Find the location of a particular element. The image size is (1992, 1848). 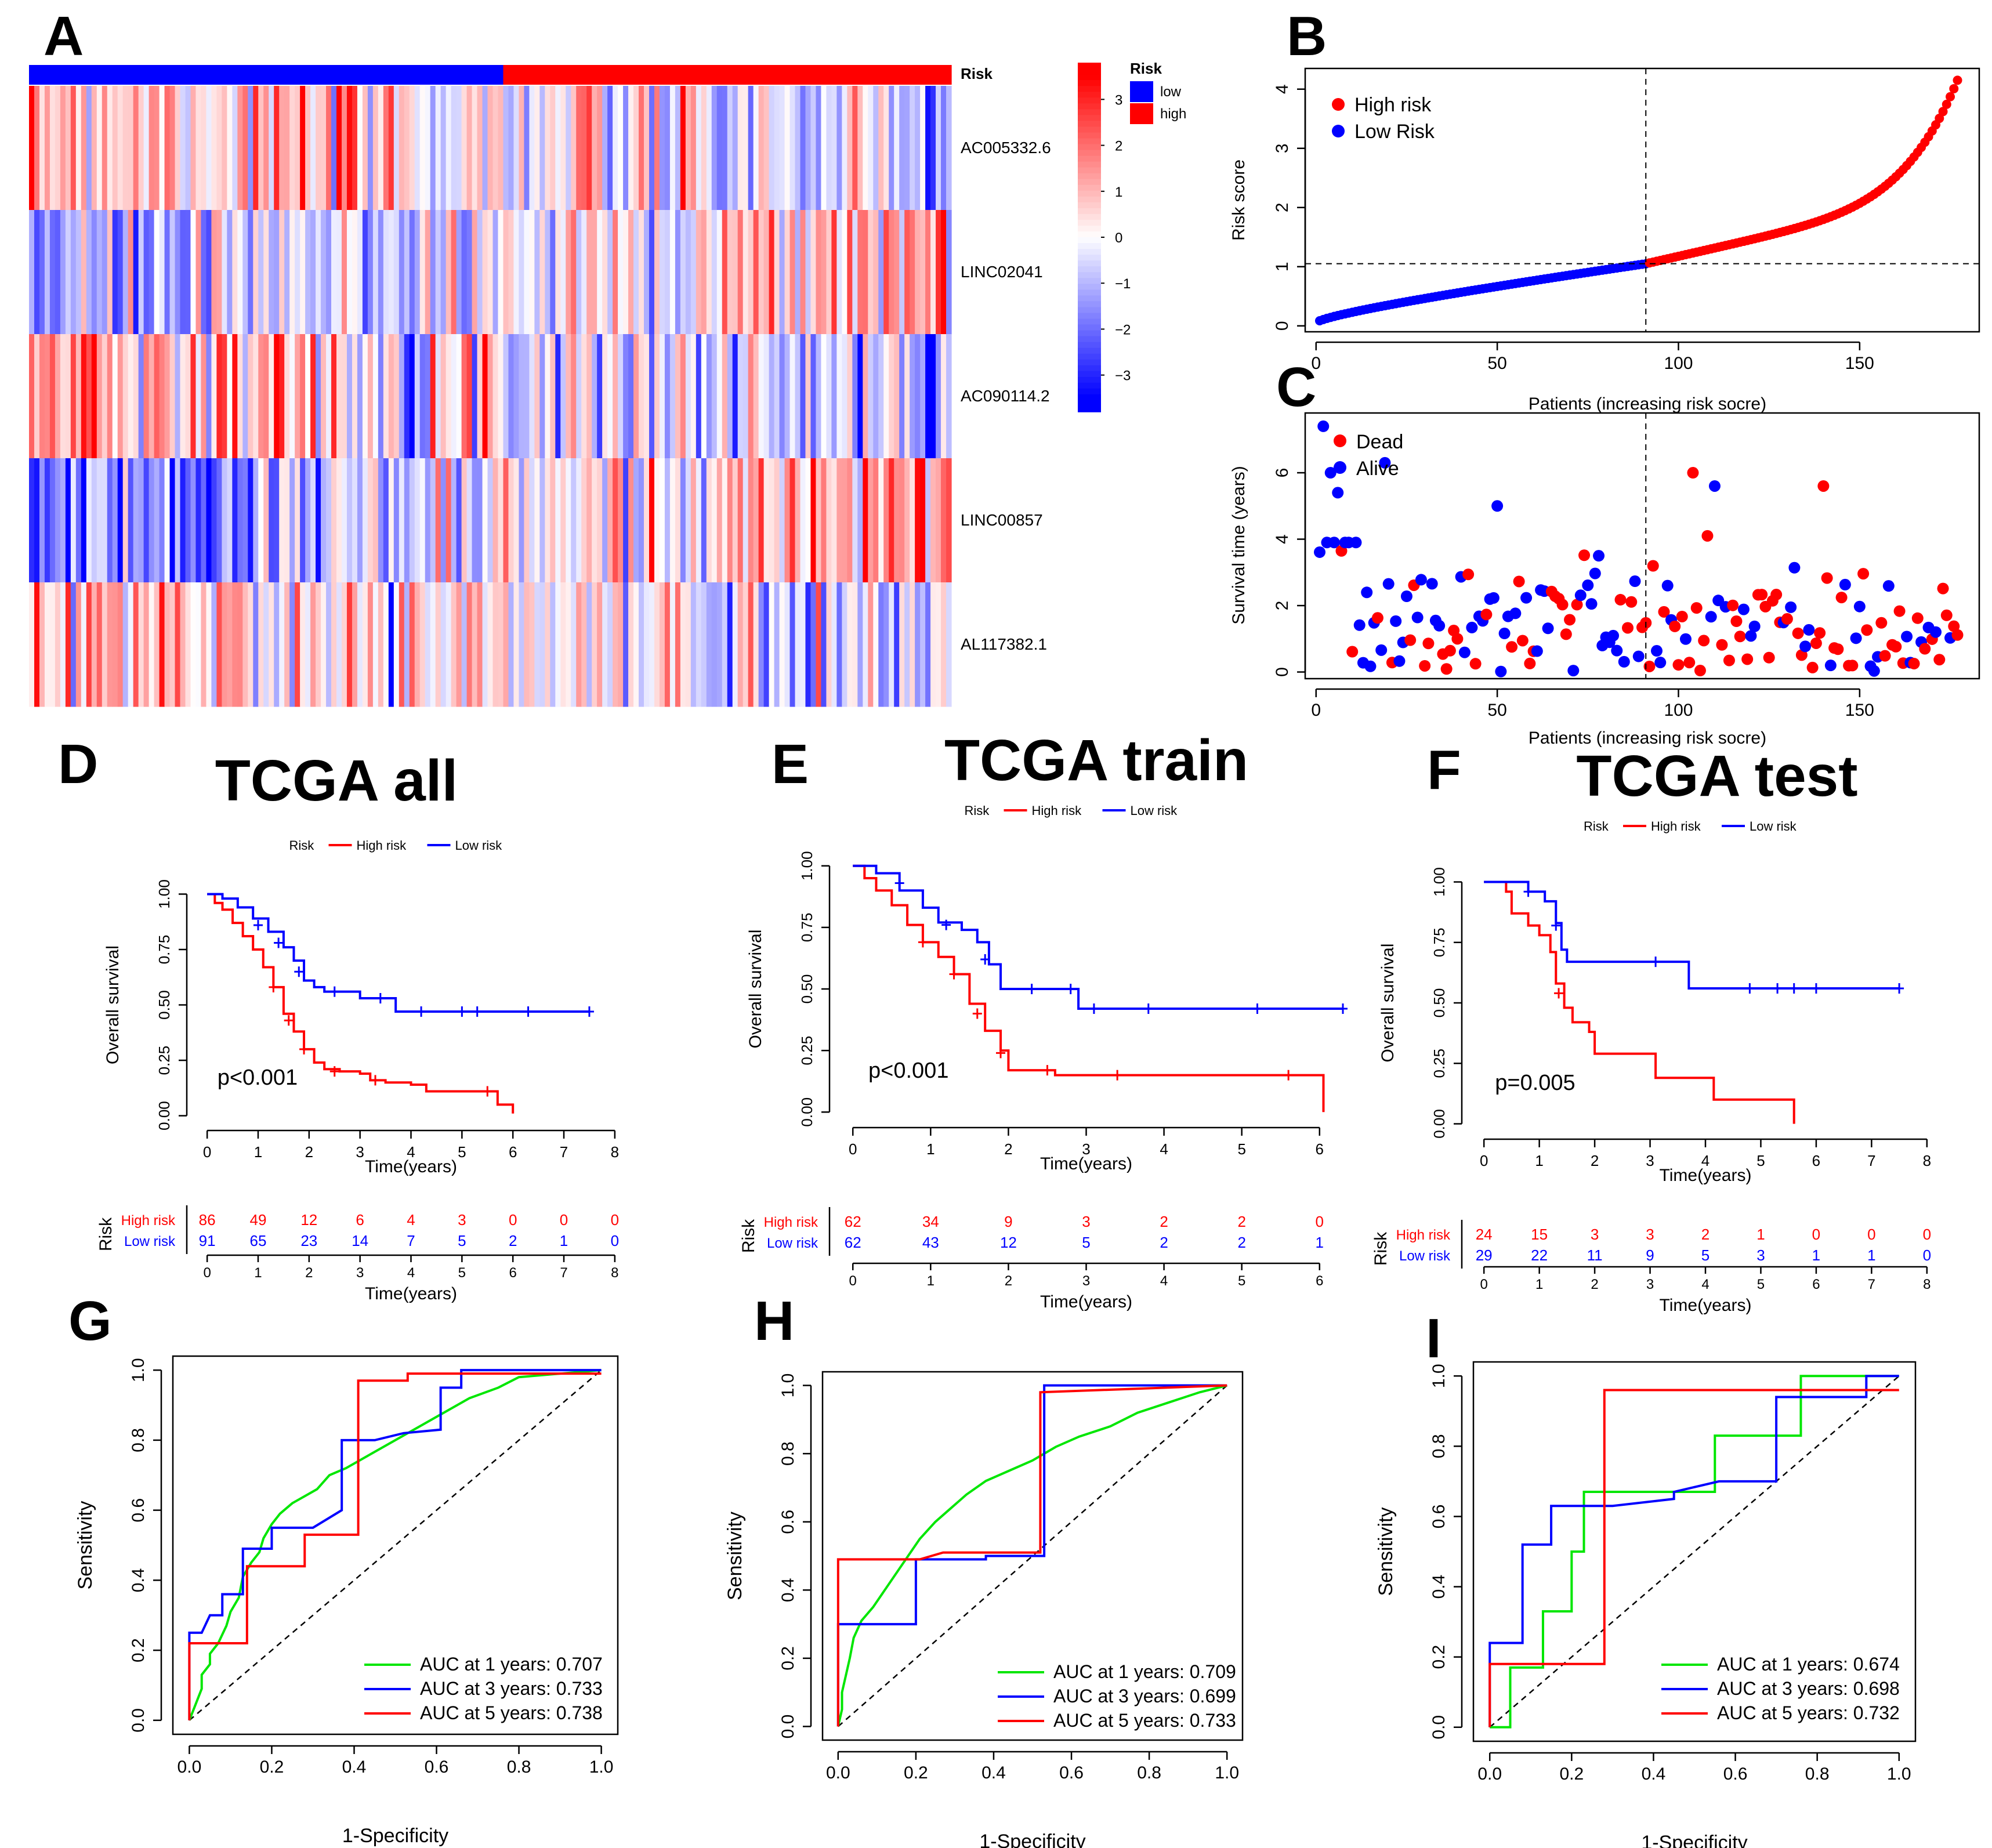

y-tick-label: 1.00 is located at coordinates (1439, 882).